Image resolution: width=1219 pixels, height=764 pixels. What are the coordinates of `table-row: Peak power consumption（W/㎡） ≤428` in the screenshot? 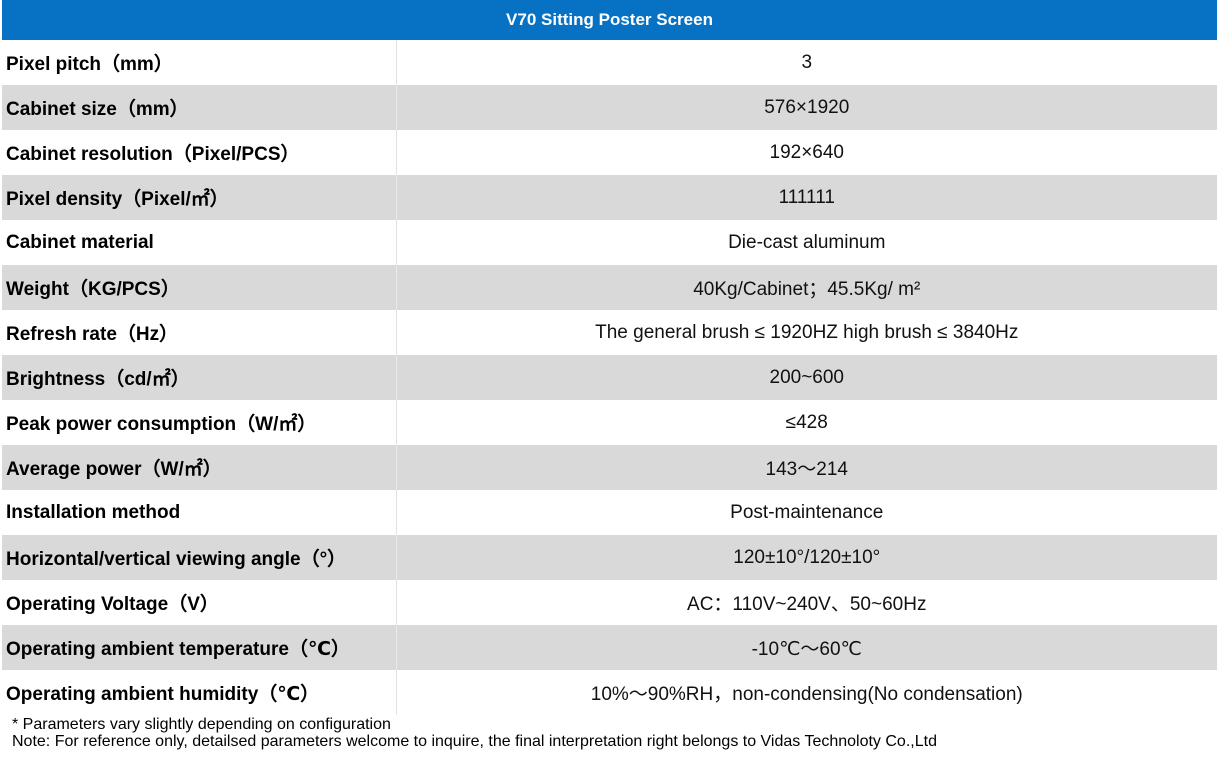 It's located at (609, 422).